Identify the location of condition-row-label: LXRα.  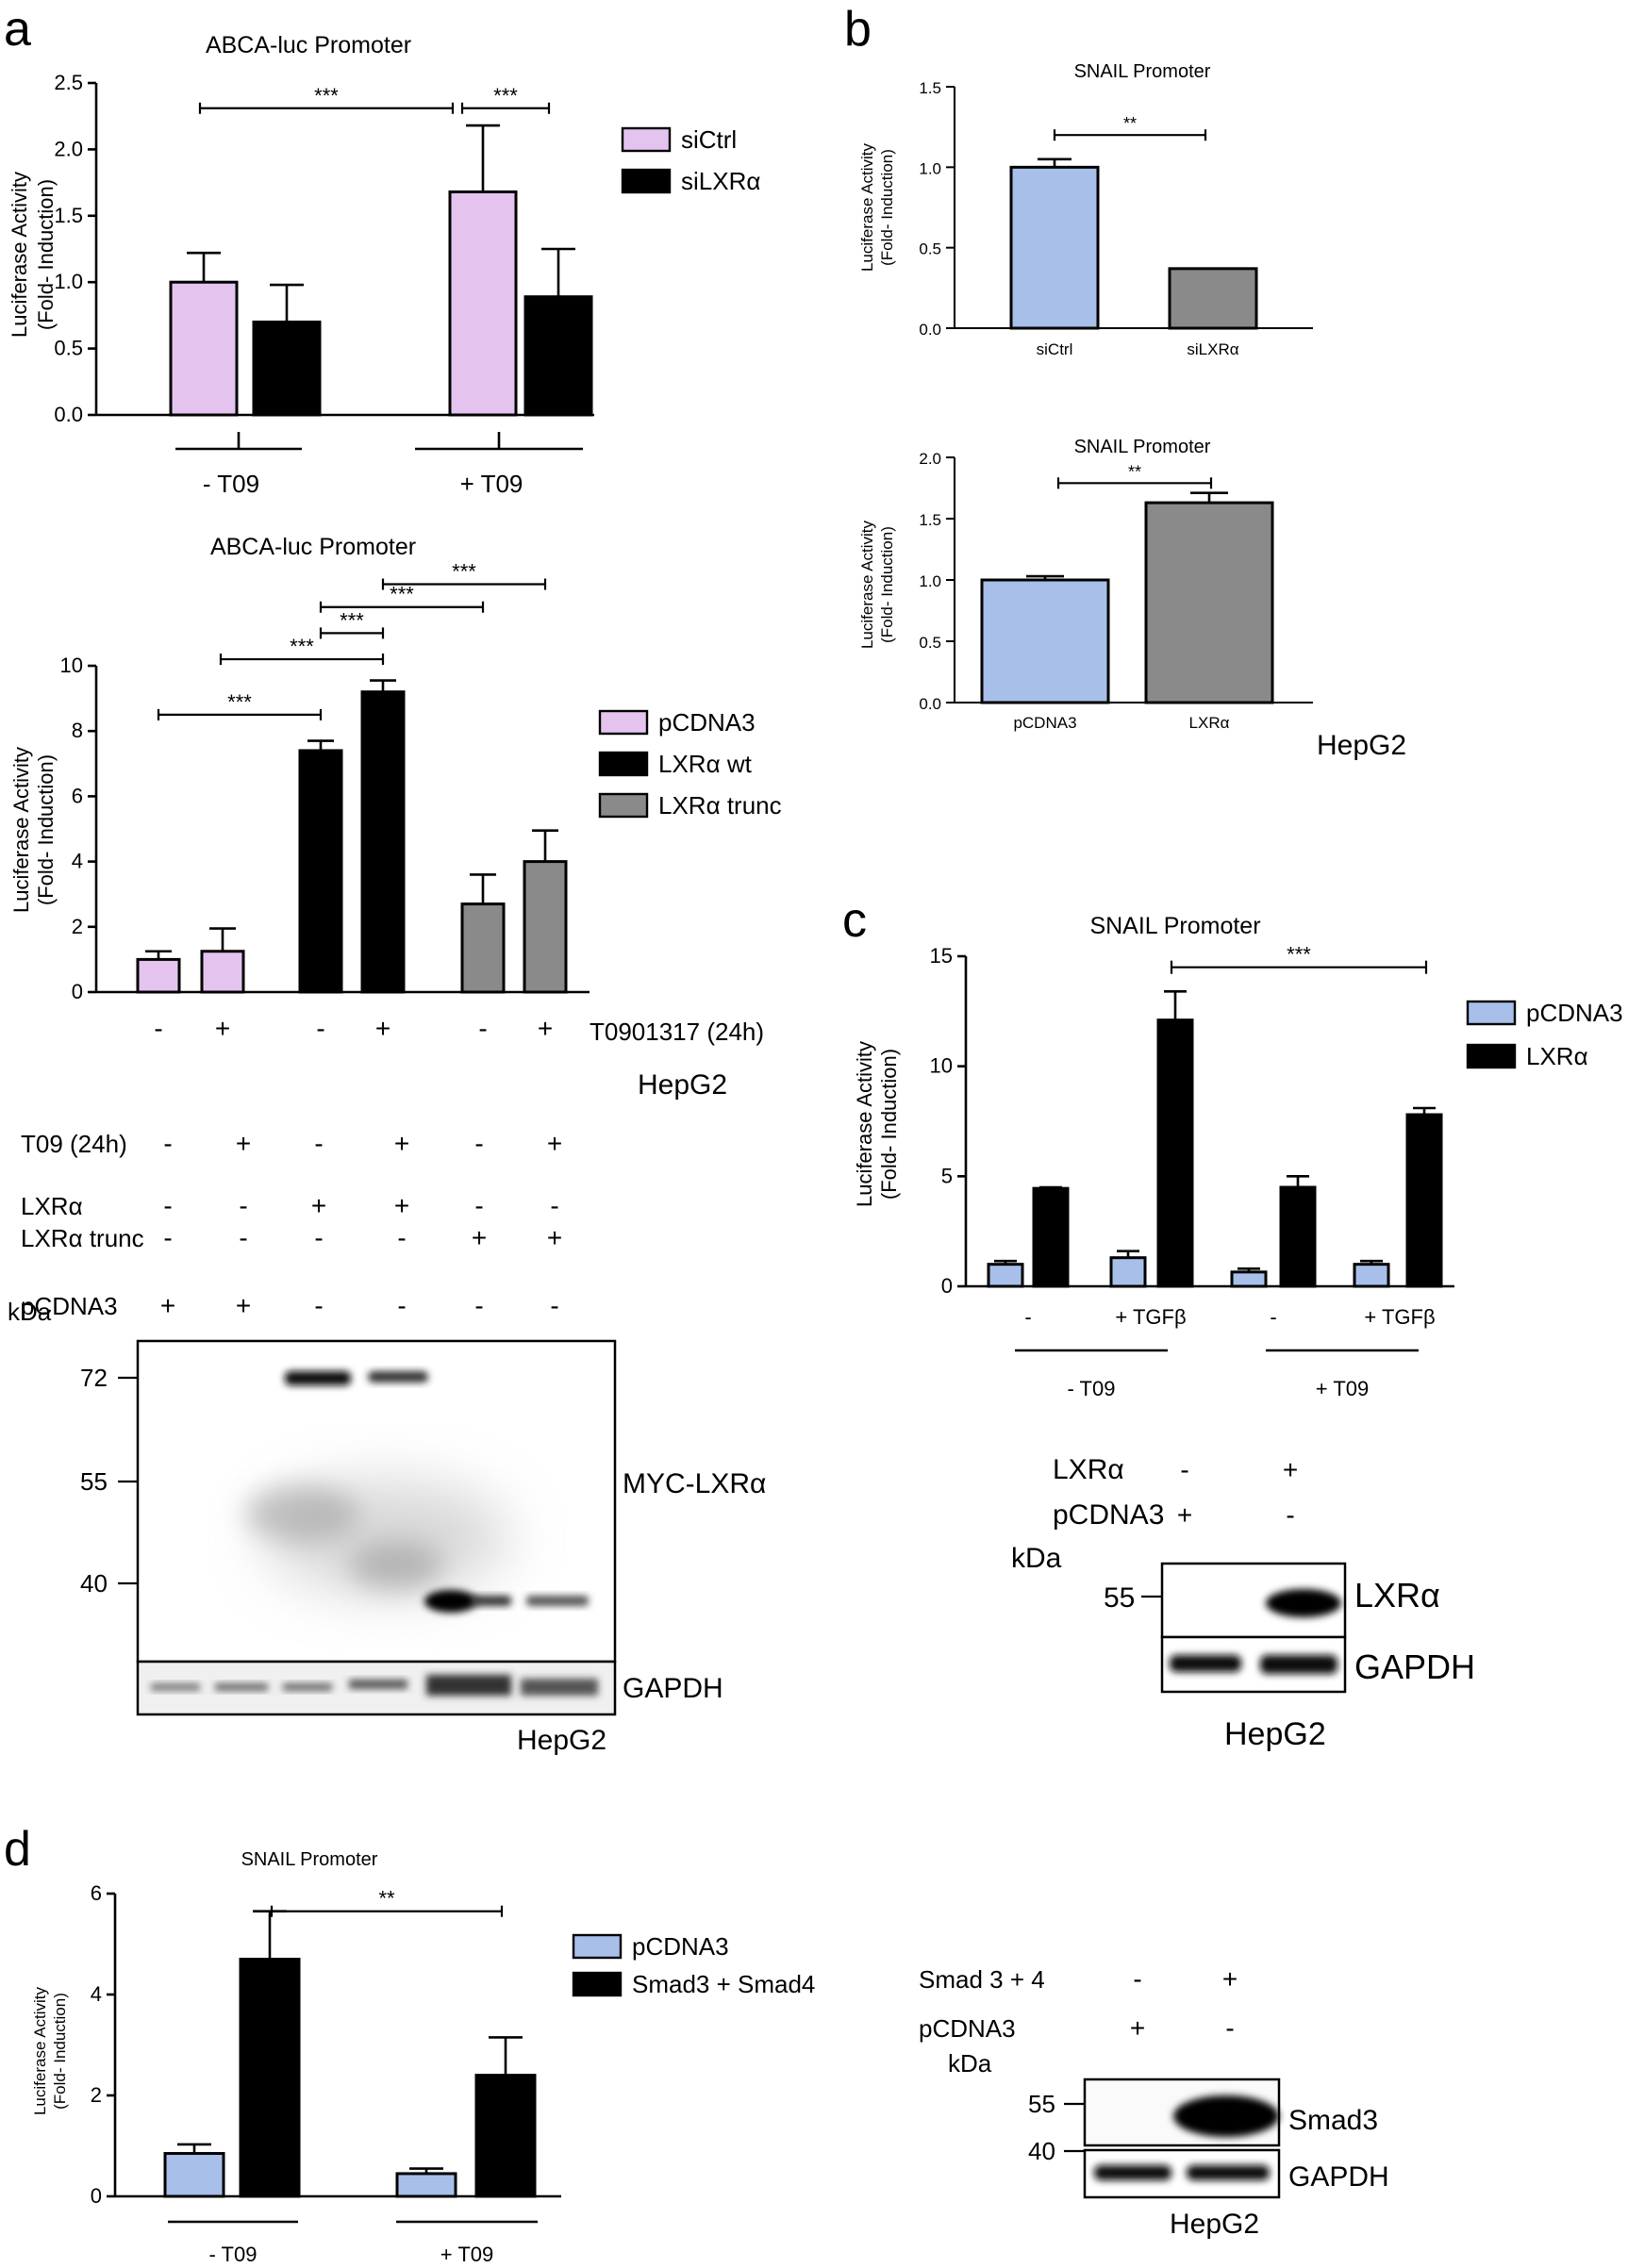
(52, 1206).